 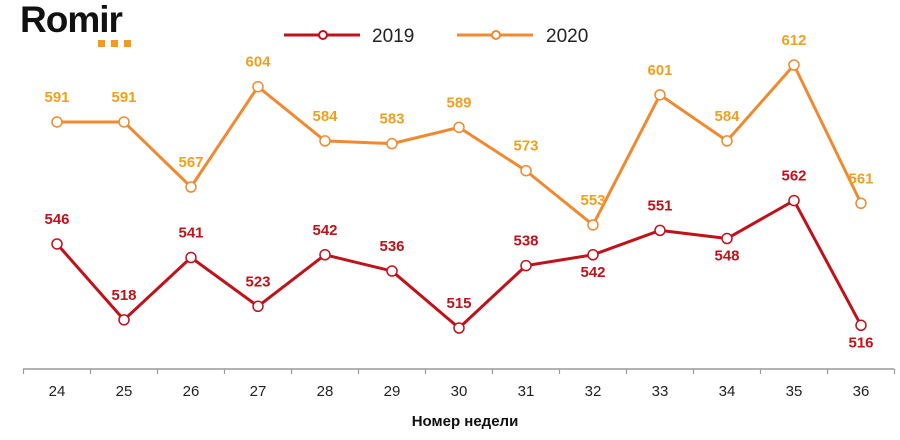 What do you see at coordinates (123, 295) in the screenshot?
I see `data-label-2019: 518` at bounding box center [123, 295].